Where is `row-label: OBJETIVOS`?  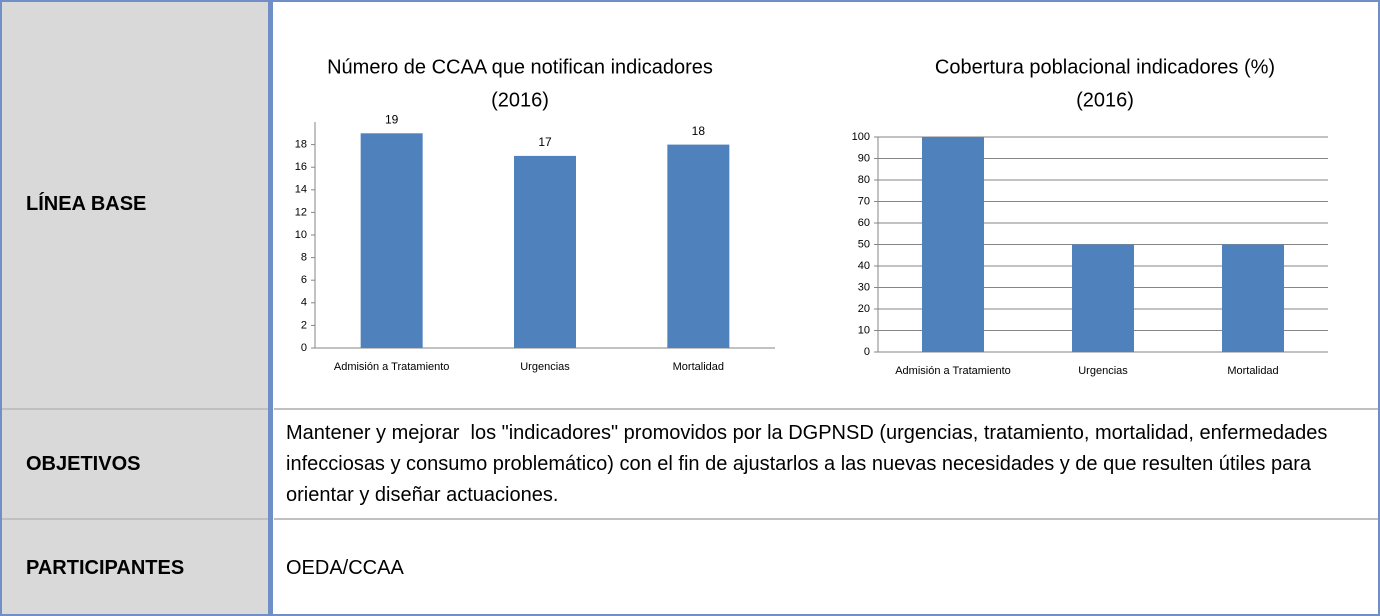 row-label: OBJETIVOS is located at coordinates (135, 465).